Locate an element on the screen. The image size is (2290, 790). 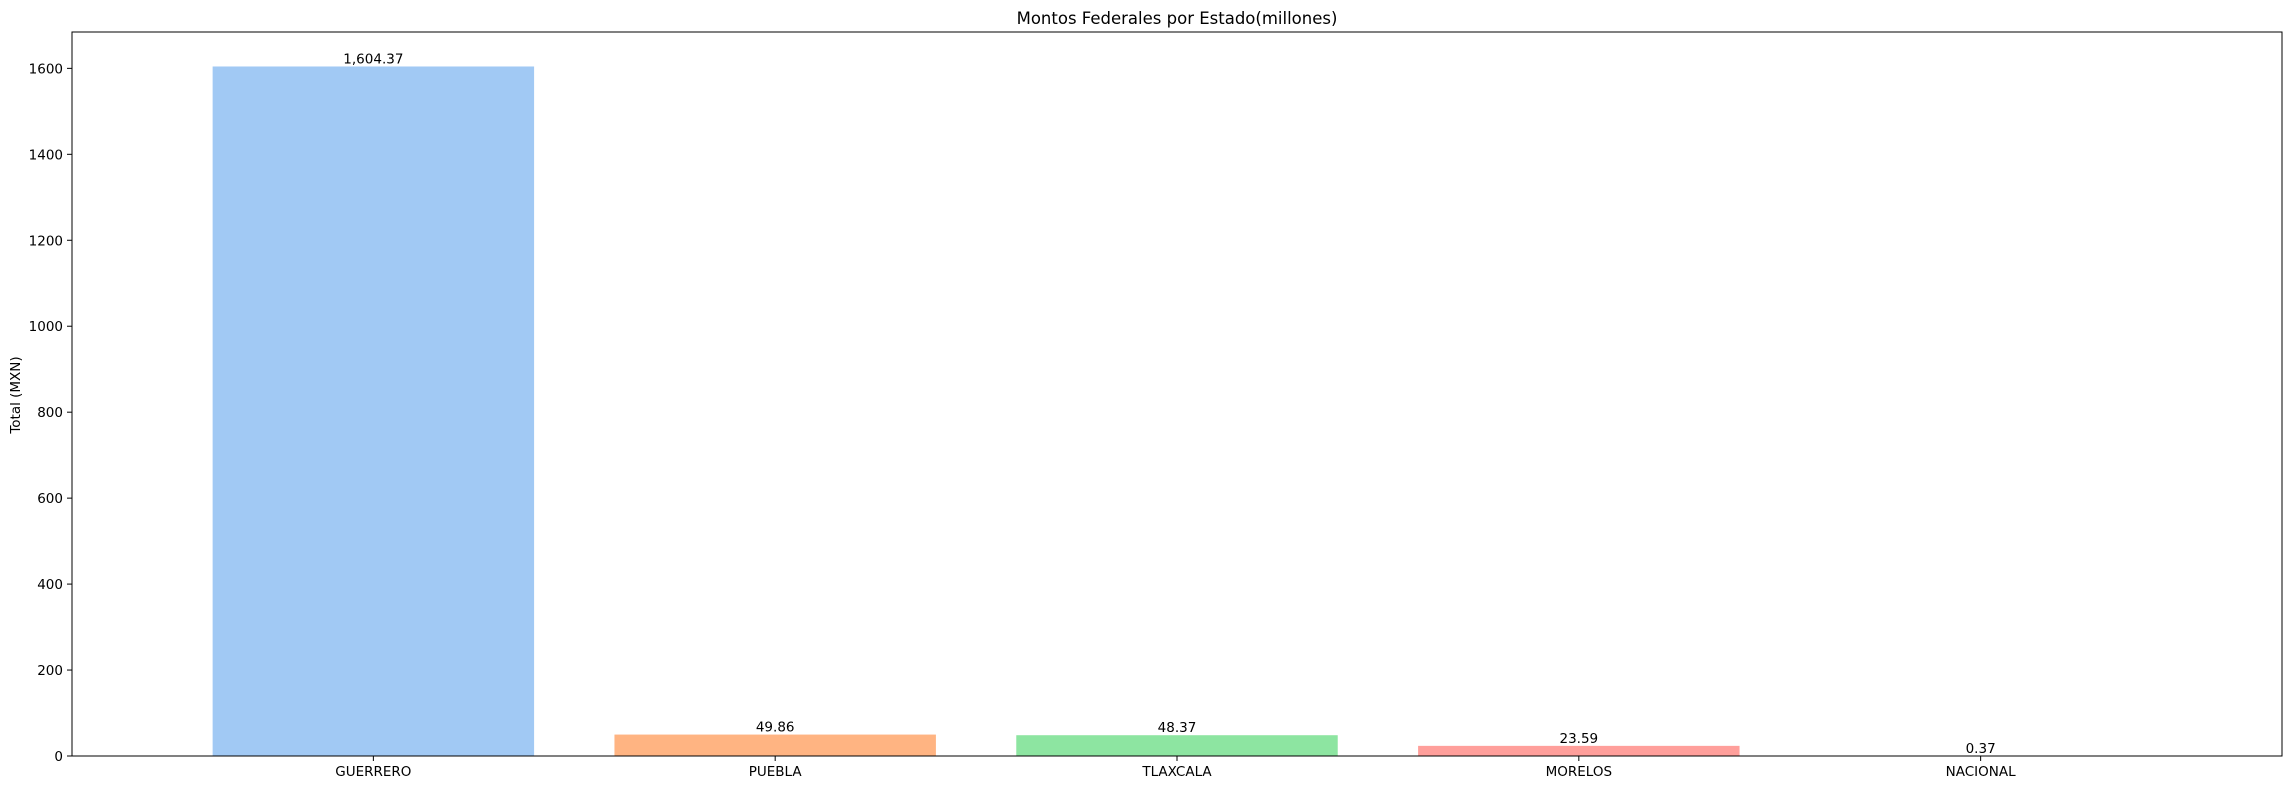
x-tick-label-guerrero: GUERRERO is located at coordinates (373, 772).